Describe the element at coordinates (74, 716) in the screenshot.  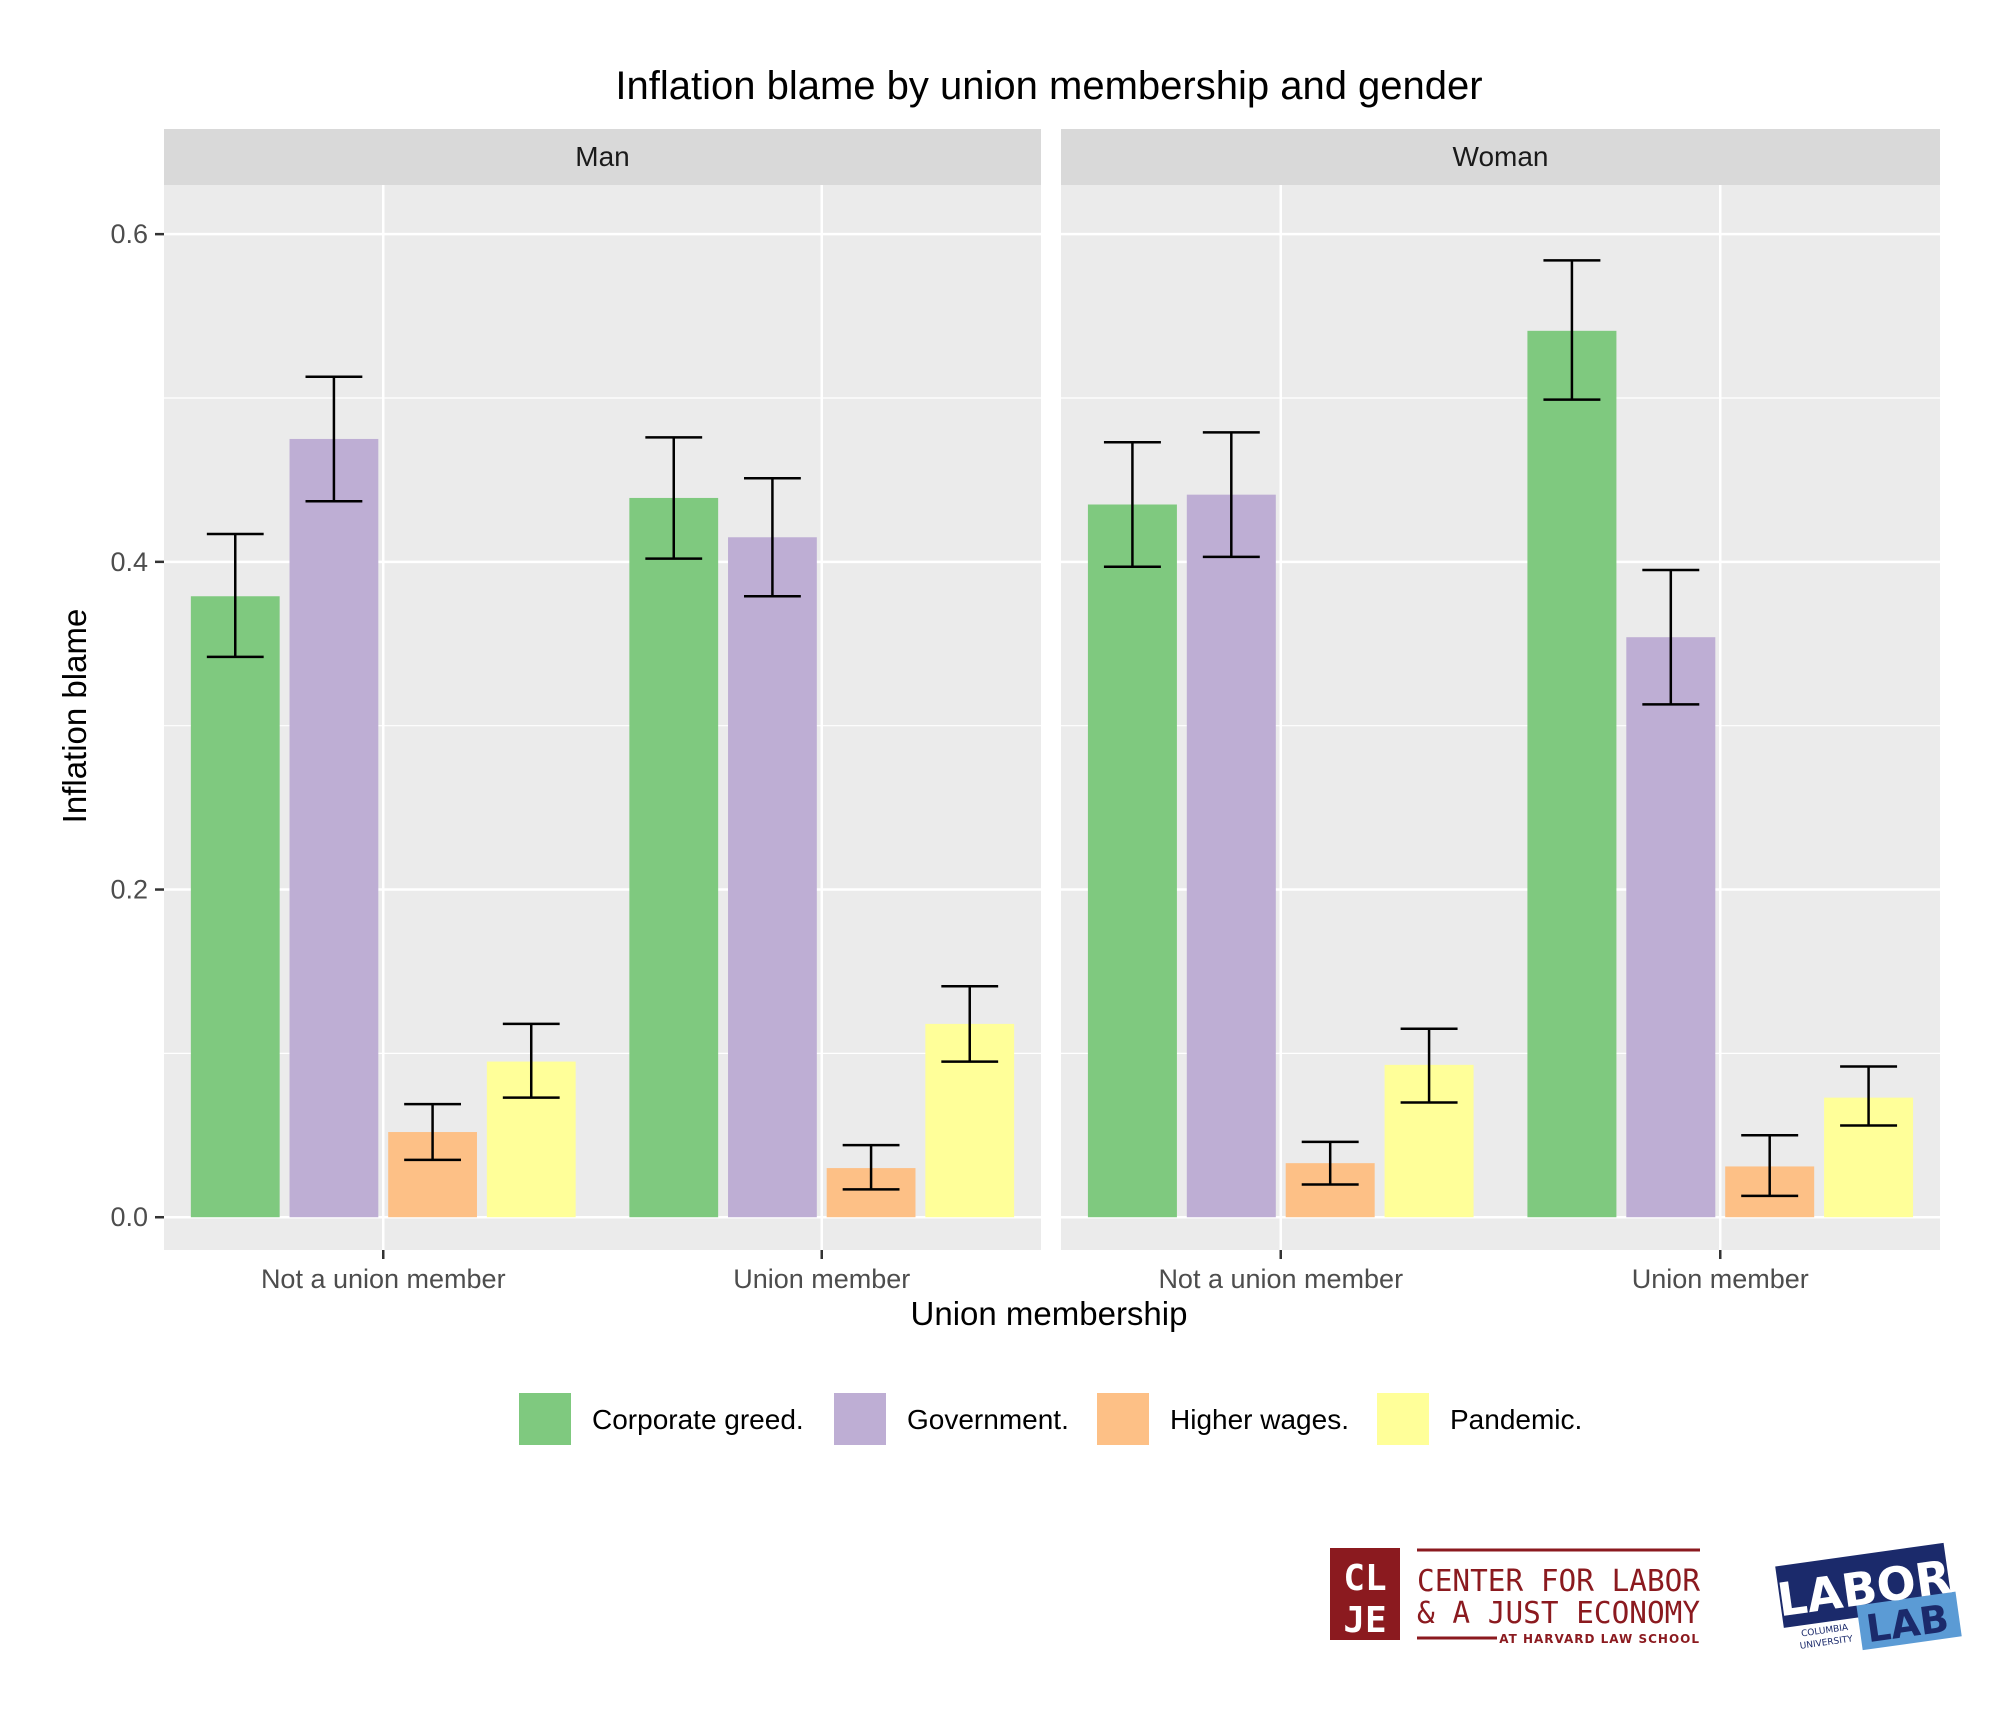
I see `y-axis-label: Inflation blame` at that location.